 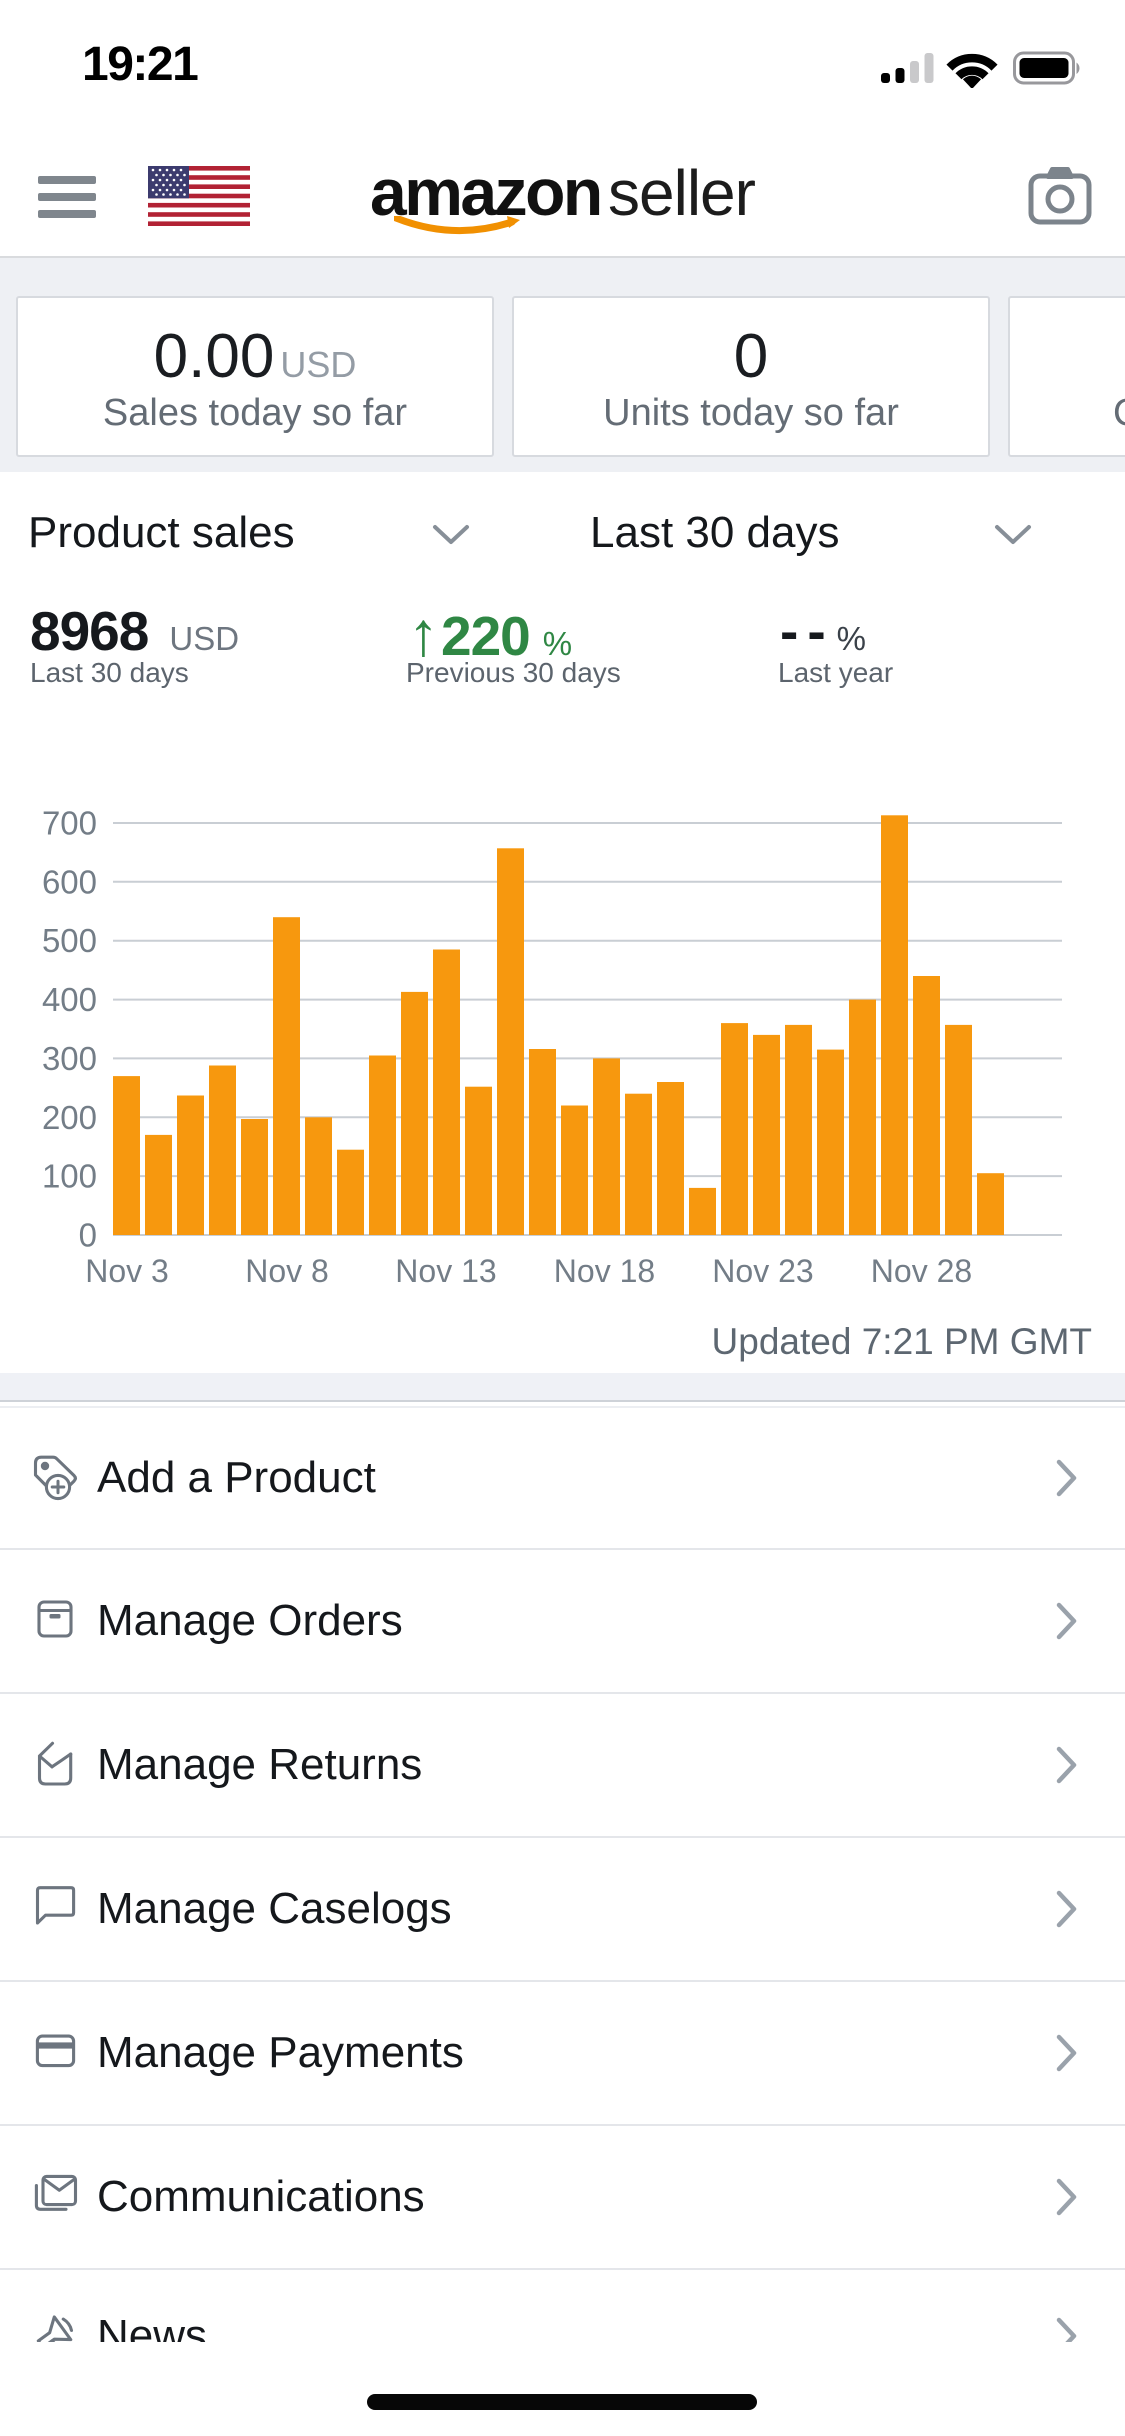 I want to click on svg-text: 100, so click(x=69, y=1176).